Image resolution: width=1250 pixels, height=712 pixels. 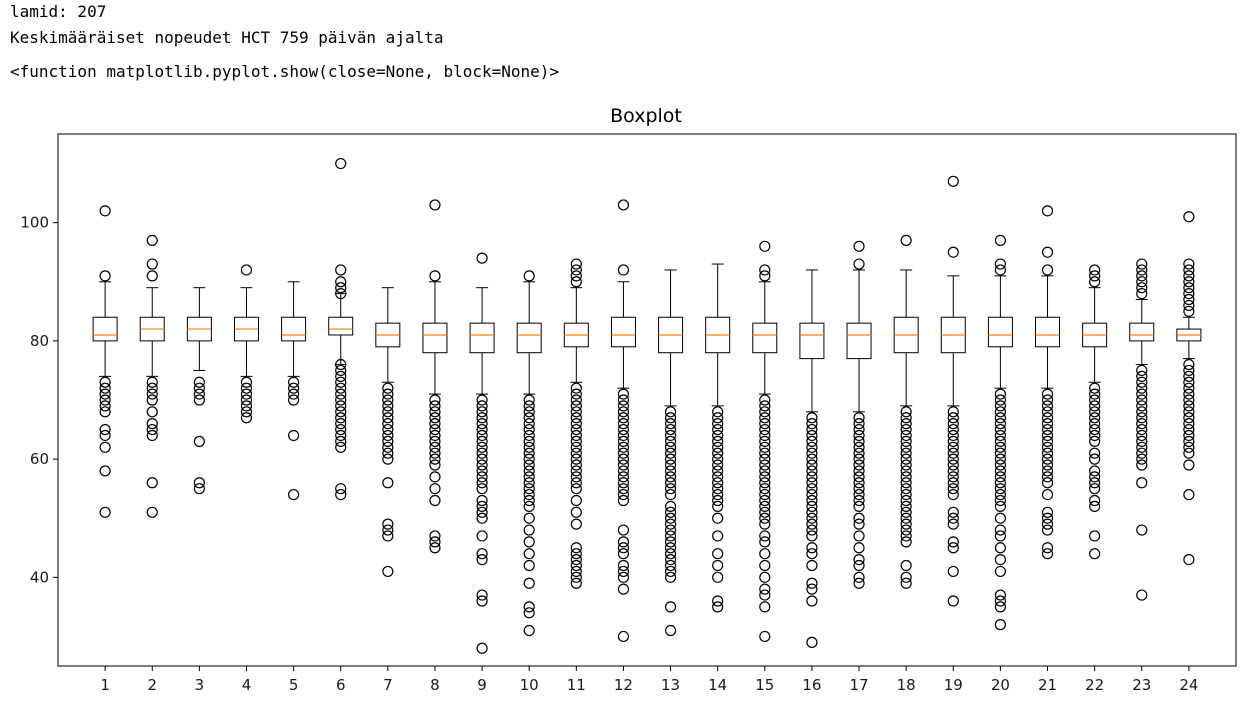 I want to click on x-tick-label: 16, so click(x=811, y=685).